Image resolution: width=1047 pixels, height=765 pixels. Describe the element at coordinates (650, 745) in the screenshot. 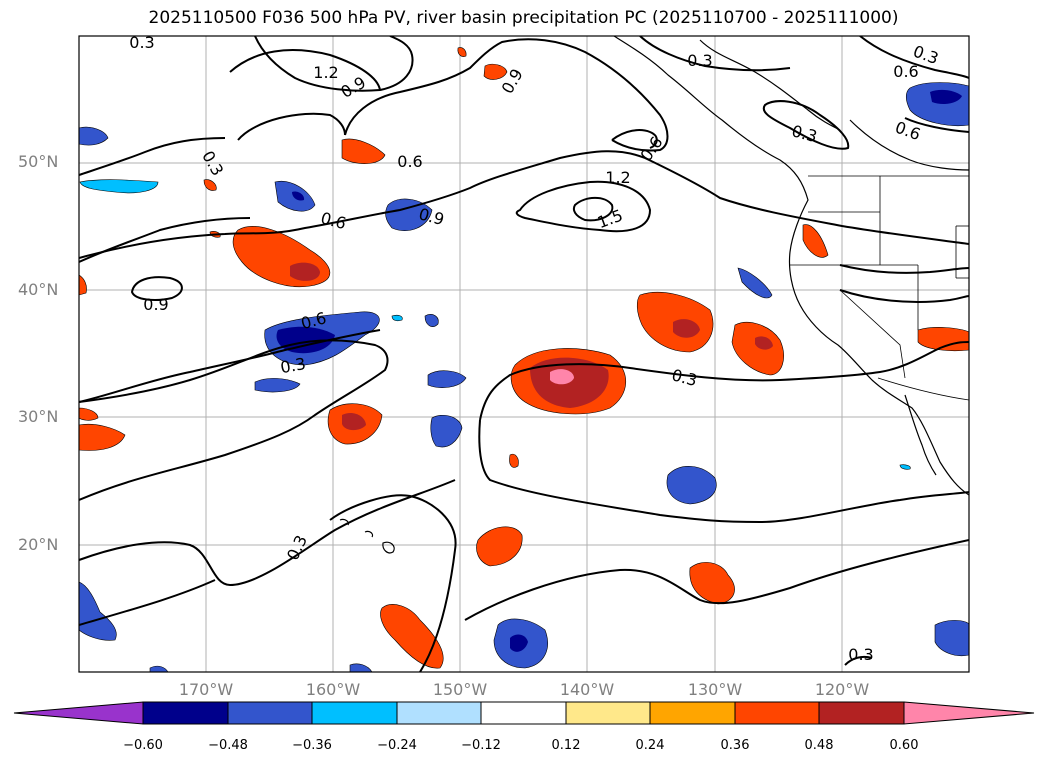

I see `colorbar-tick: 0.24` at that location.